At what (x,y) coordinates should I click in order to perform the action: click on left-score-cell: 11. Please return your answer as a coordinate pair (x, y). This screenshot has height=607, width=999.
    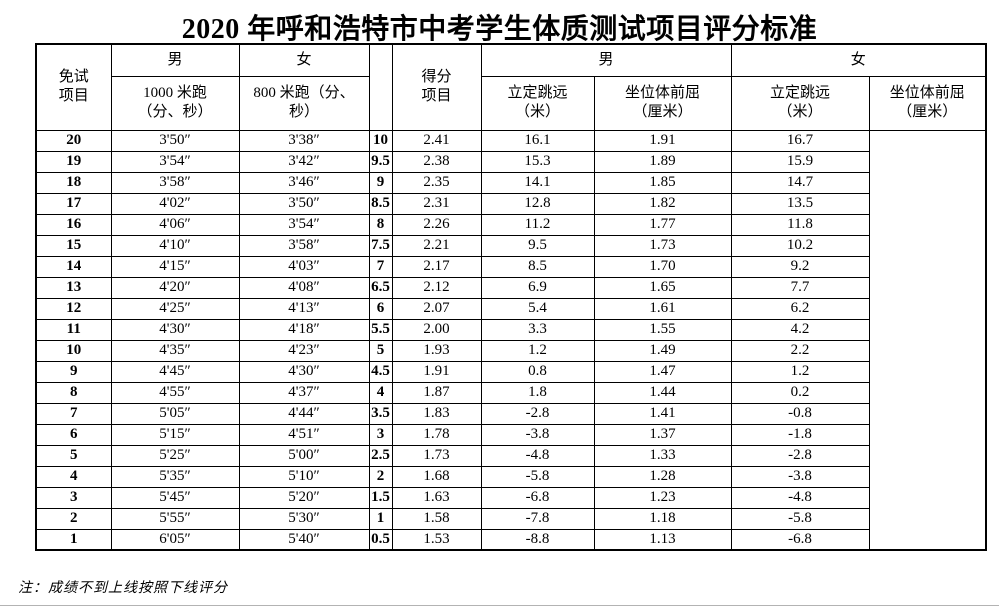
    Looking at the image, I should click on (73, 329).